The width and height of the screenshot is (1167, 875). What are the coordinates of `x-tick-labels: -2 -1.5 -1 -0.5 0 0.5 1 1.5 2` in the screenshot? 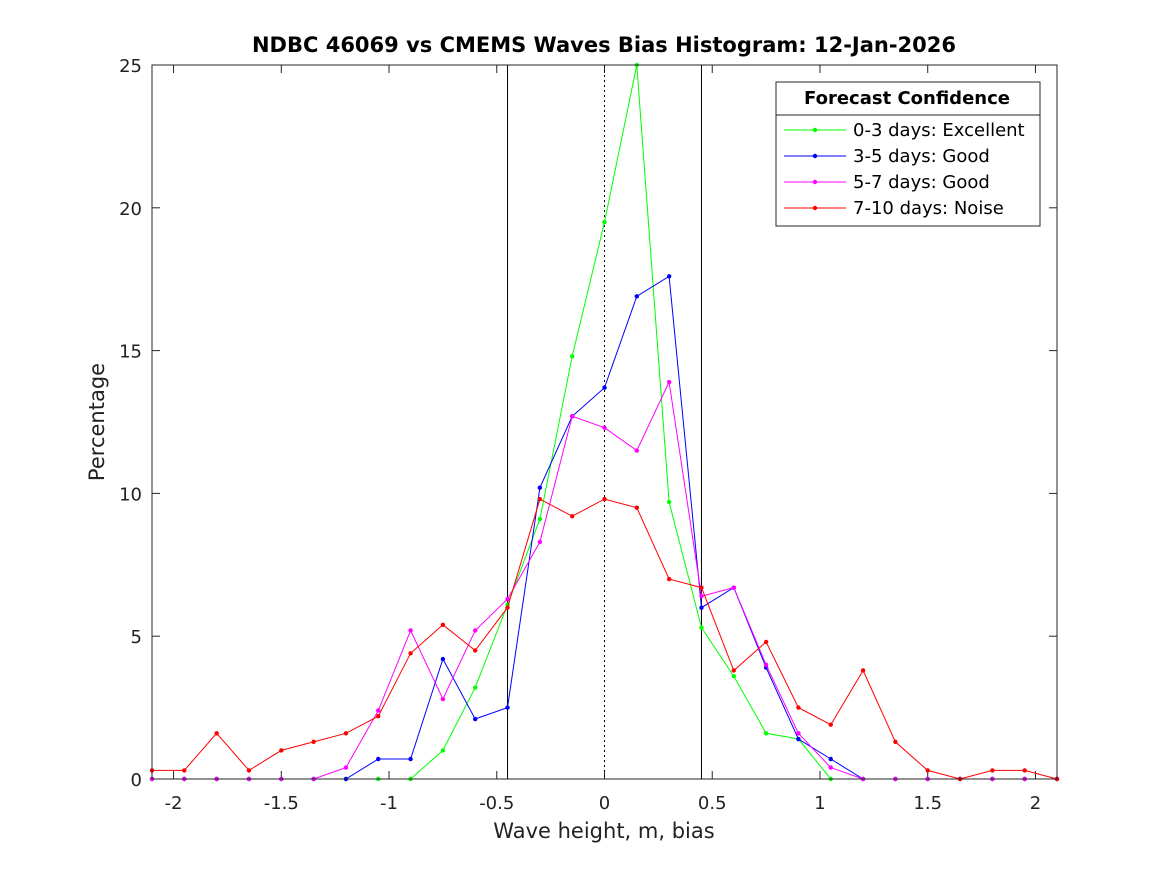 It's located at (603, 803).